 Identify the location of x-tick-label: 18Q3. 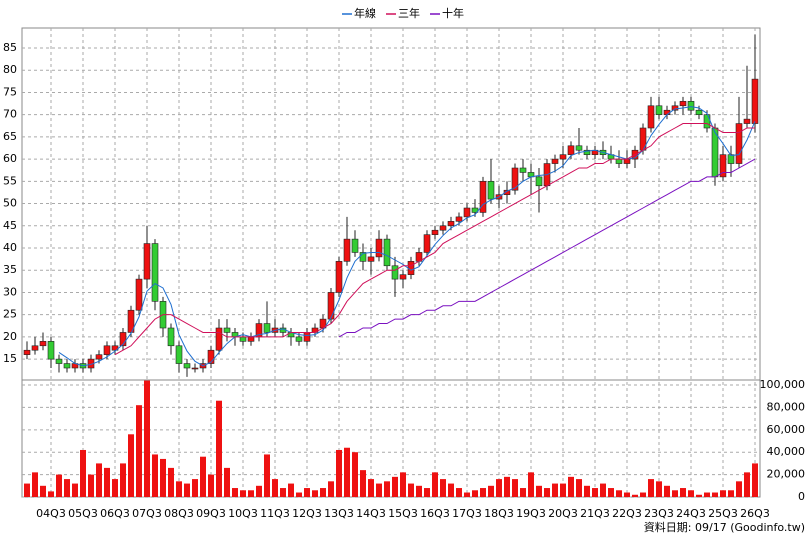
(499, 513).